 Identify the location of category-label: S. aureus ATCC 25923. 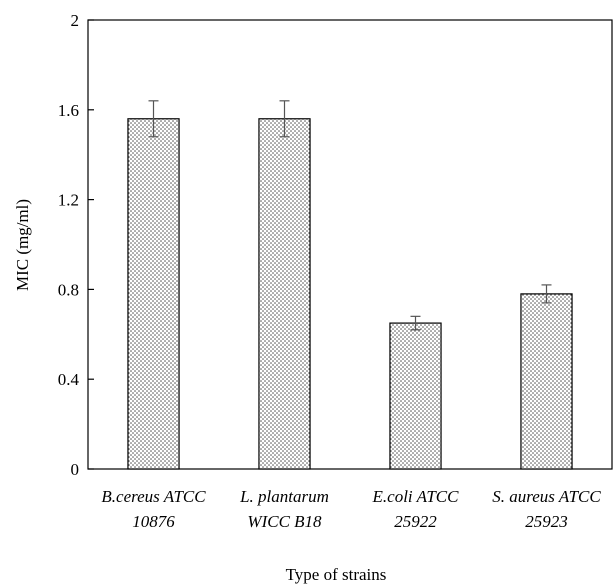
(546, 509).